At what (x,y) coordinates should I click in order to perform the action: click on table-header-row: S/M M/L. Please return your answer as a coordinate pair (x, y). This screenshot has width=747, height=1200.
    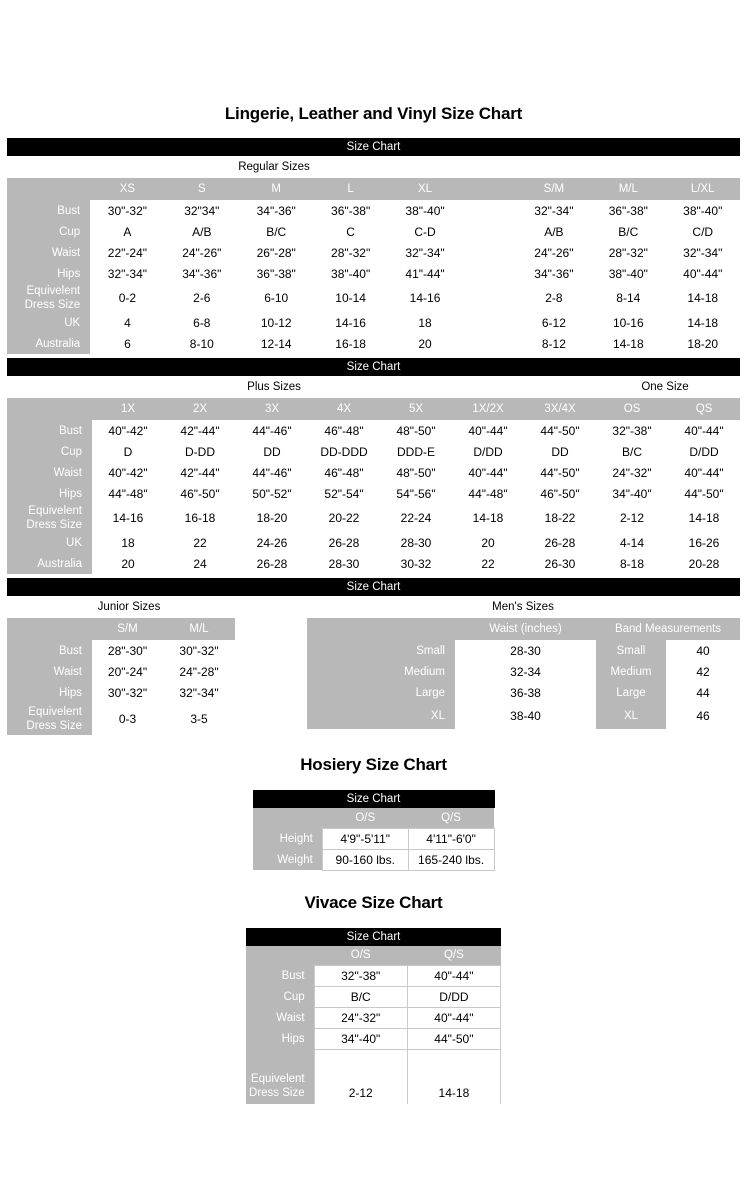
    Looking at the image, I should click on (121, 629).